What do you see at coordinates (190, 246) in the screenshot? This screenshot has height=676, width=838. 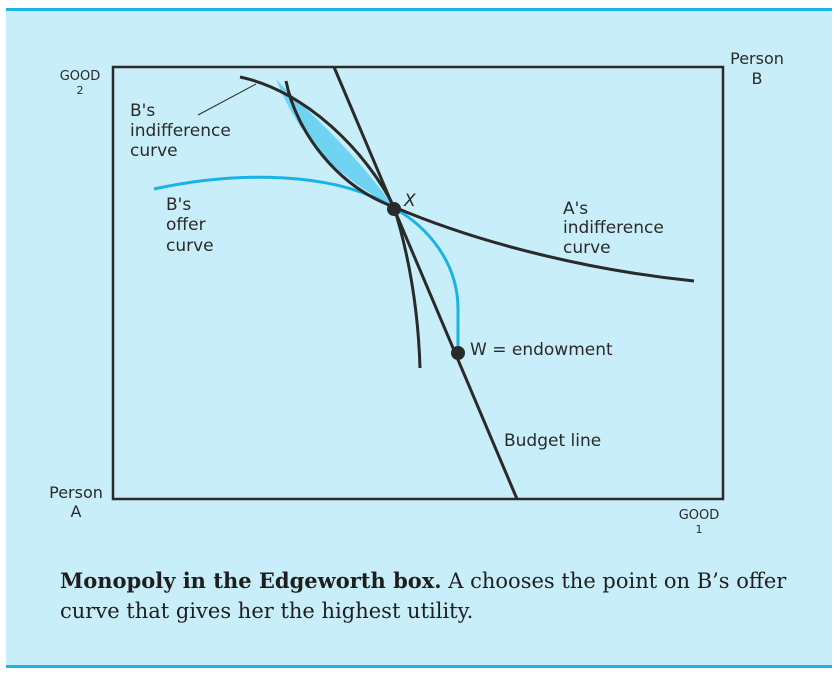 I see `b-offer-label-3: curve` at bounding box center [190, 246].